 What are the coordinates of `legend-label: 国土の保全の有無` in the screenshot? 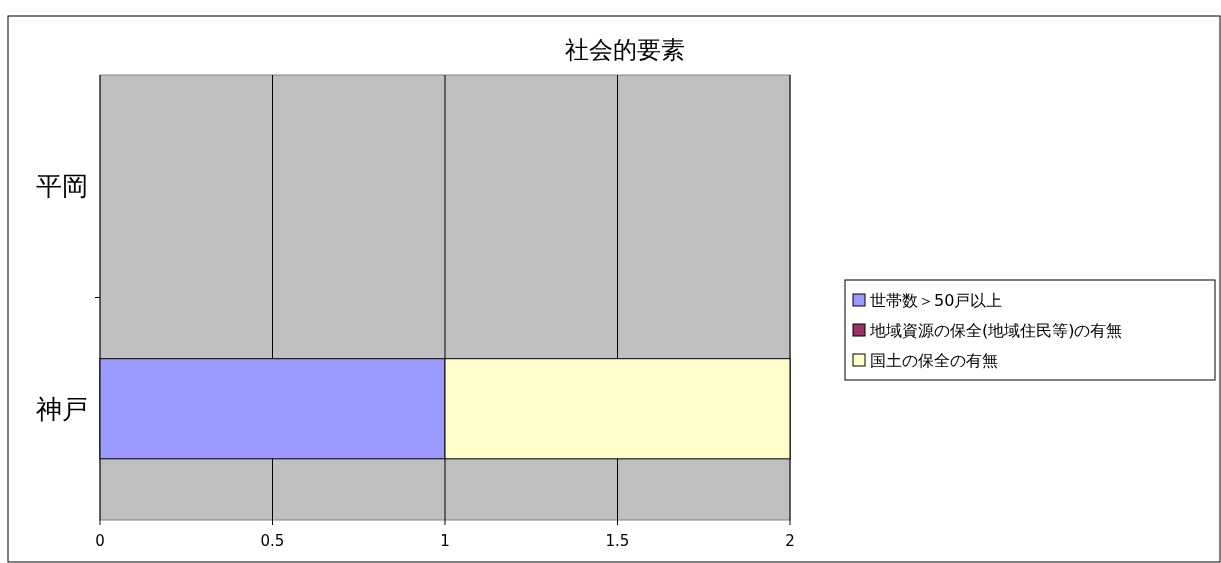 It's located at (934, 360).